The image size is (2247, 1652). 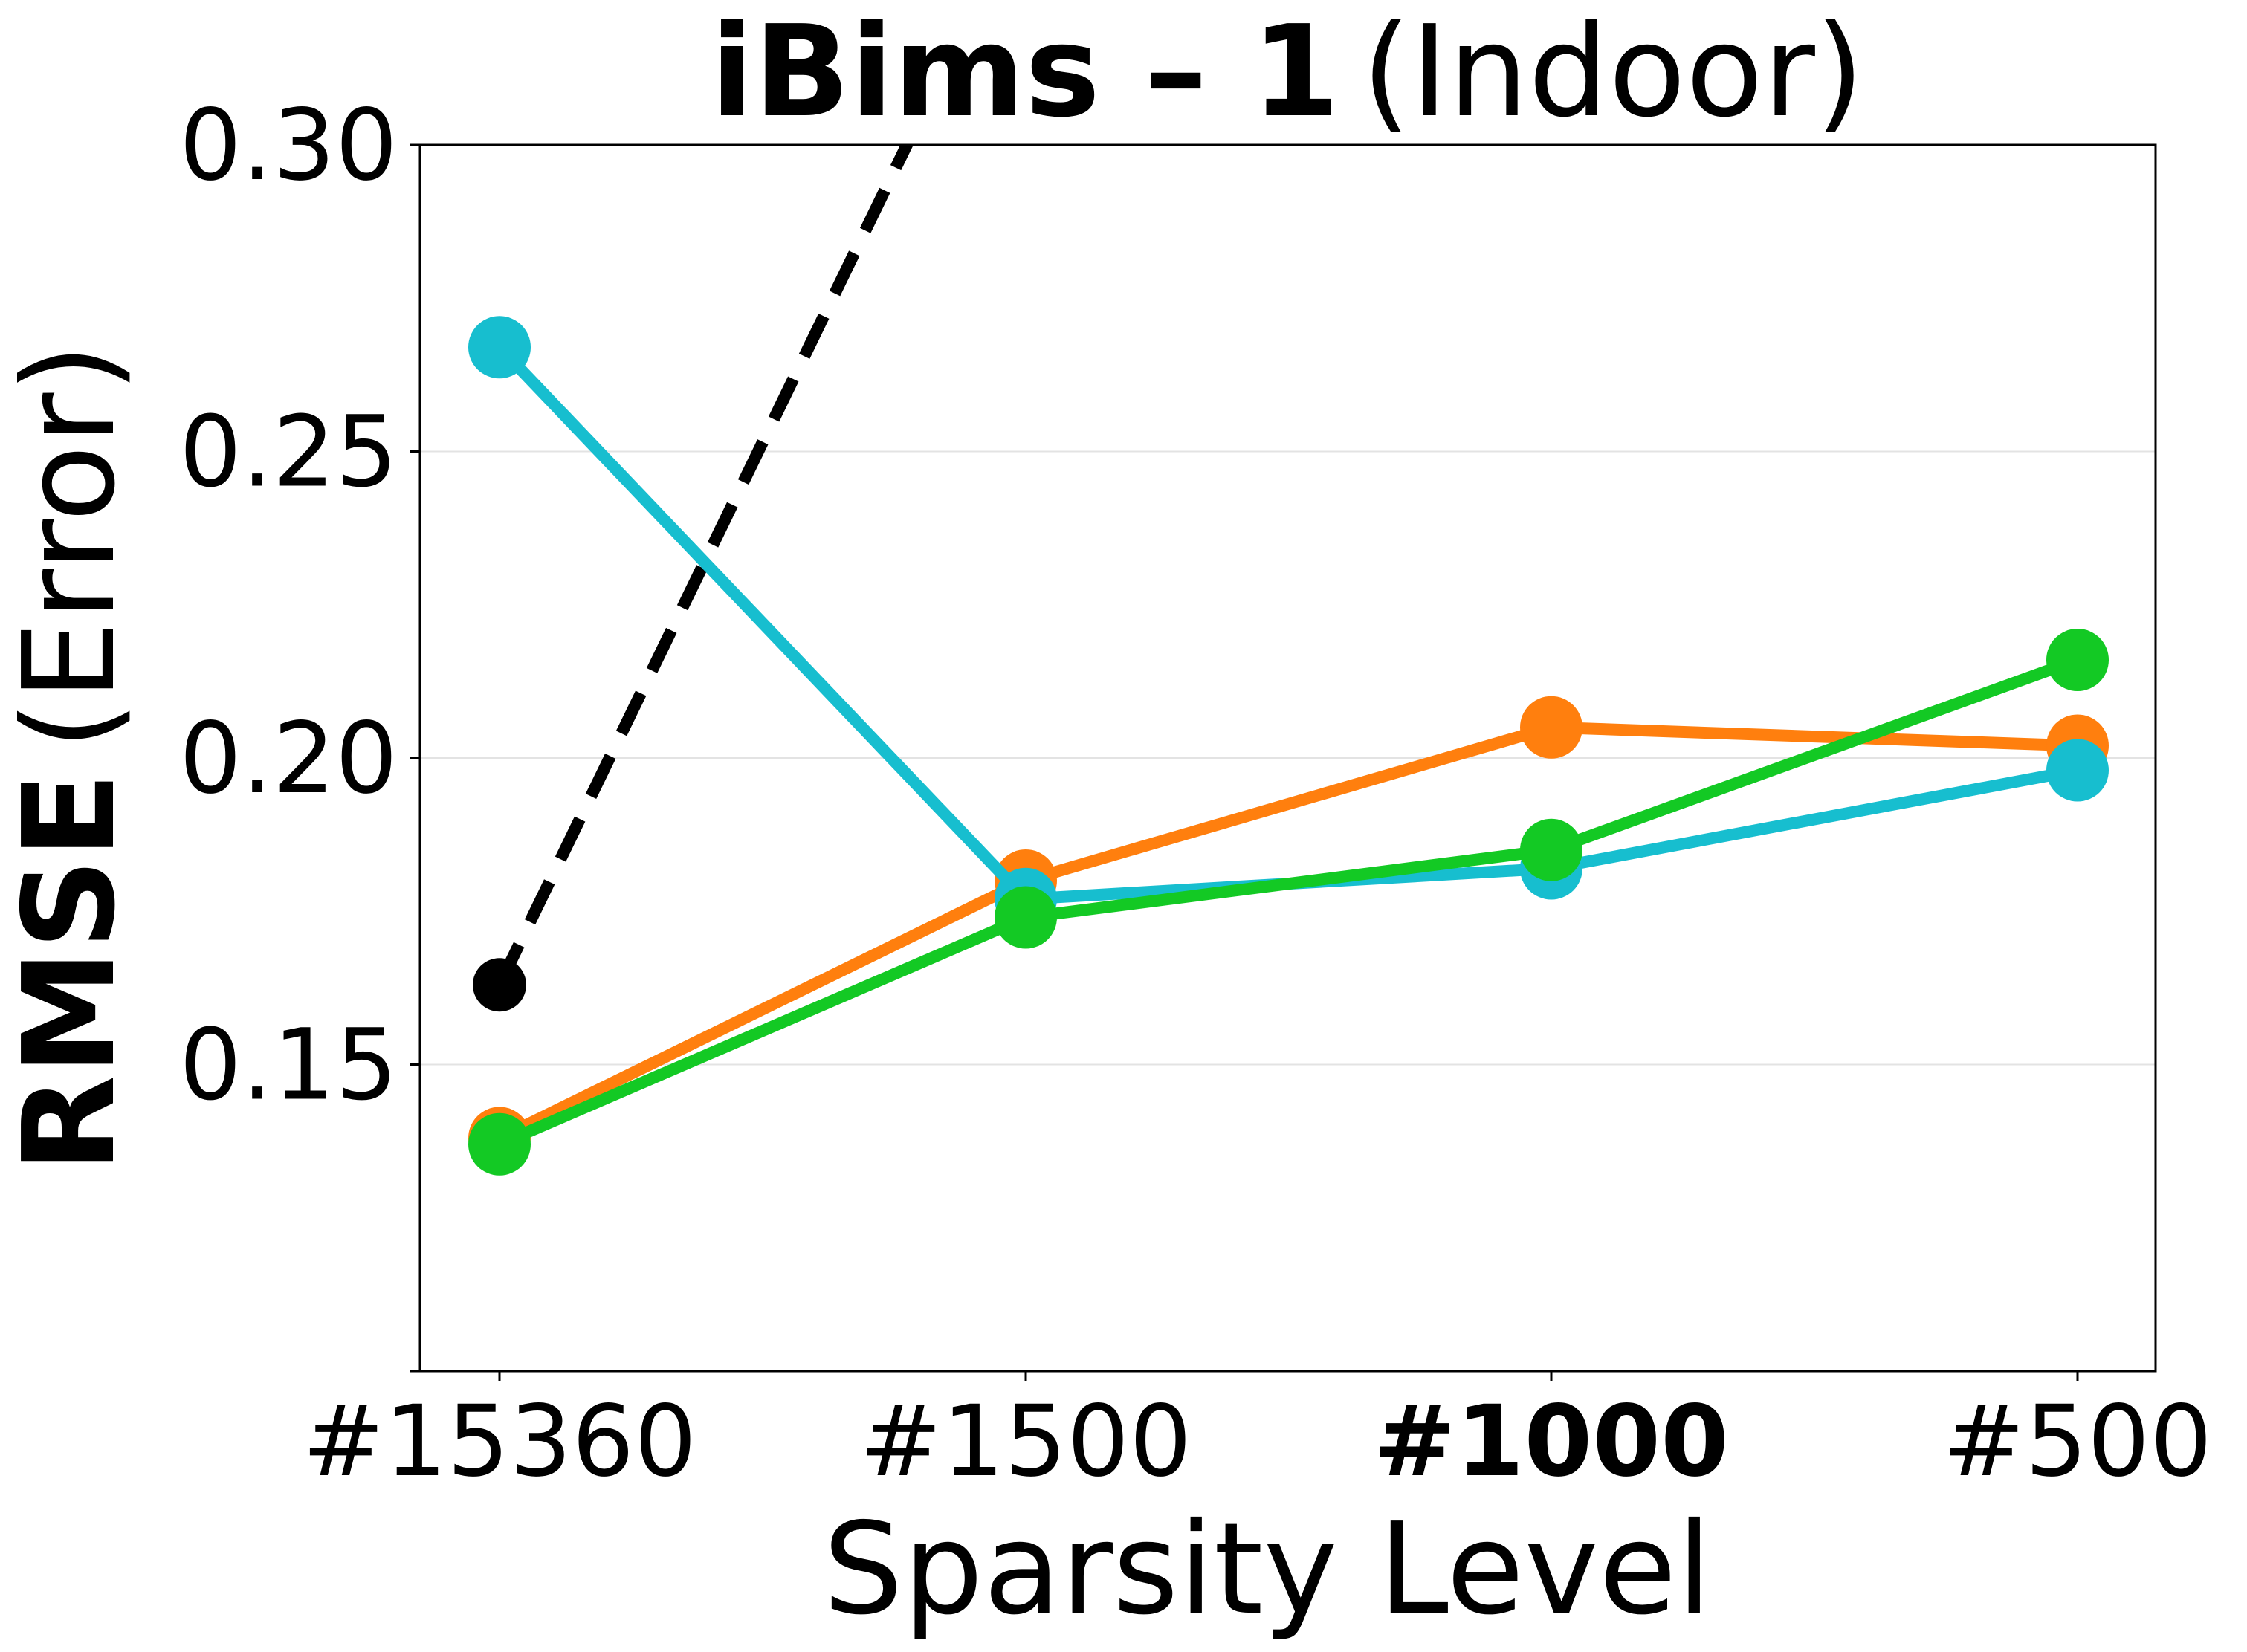 What do you see at coordinates (71, 546) in the screenshot?
I see `y-axis-label-rest: (Error)` at bounding box center [71, 546].